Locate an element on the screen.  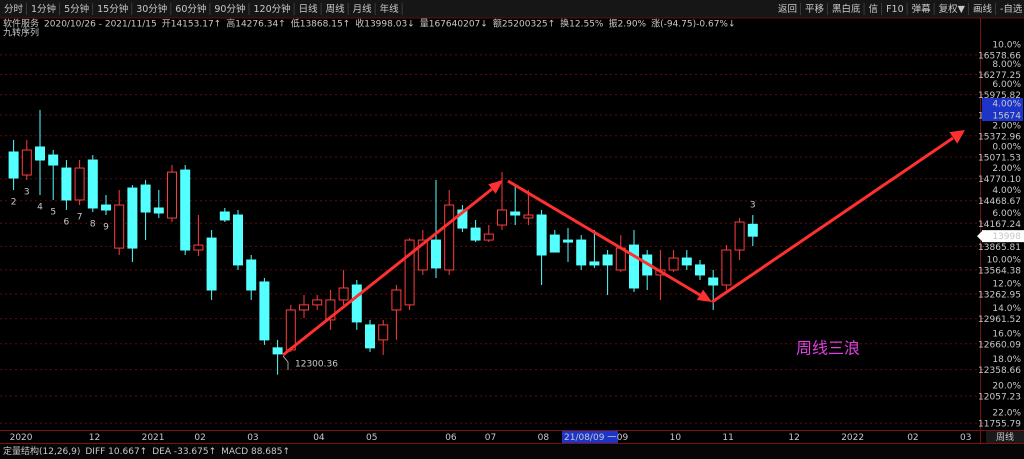
y2-tick-label: 16.0% is located at coordinates (1006, 334).